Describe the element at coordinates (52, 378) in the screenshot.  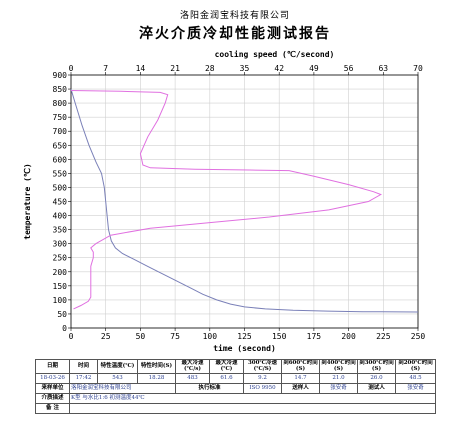
I see `table-value-cell: 18-03-26` at that location.